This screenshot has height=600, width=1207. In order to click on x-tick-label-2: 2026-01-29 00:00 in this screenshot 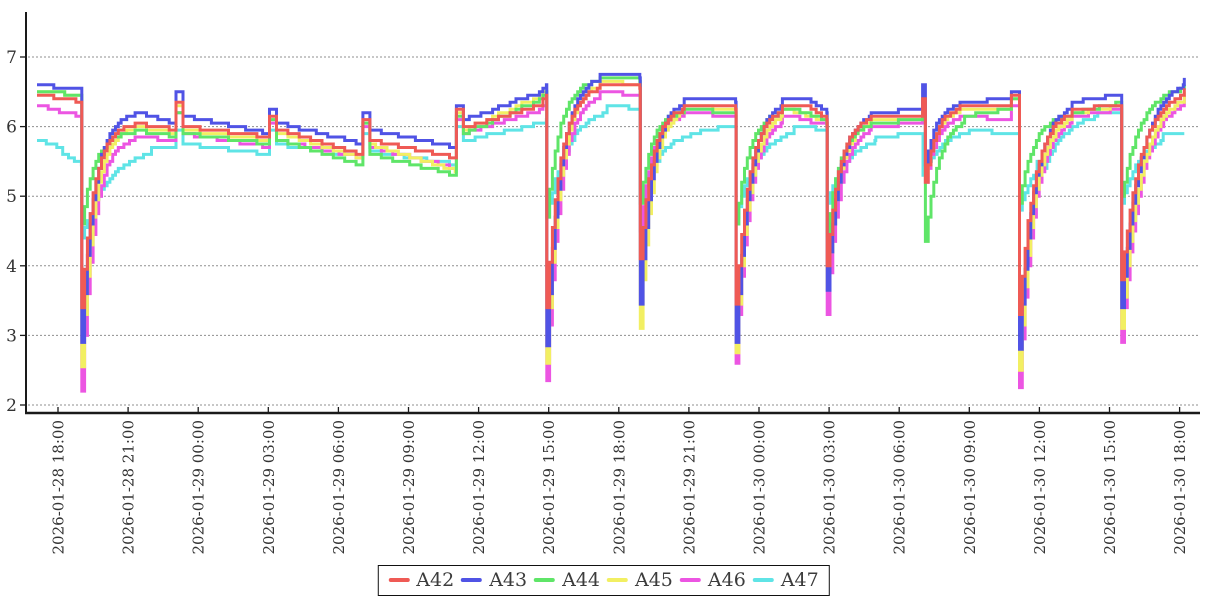, I will do `click(199, 487)`.